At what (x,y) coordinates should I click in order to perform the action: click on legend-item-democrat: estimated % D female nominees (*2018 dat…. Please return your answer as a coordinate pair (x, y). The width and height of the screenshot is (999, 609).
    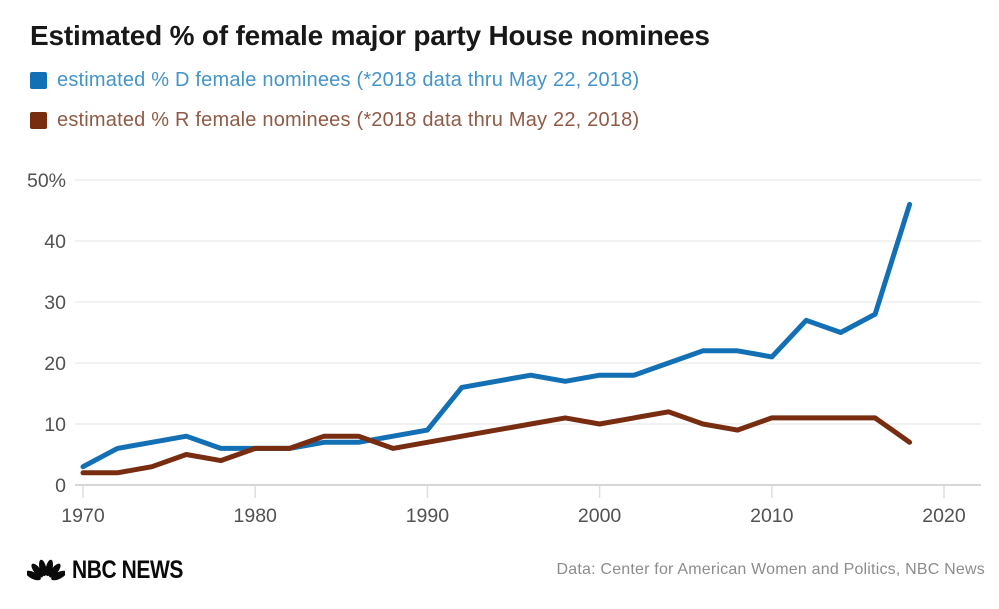
    Looking at the image, I should click on (334, 80).